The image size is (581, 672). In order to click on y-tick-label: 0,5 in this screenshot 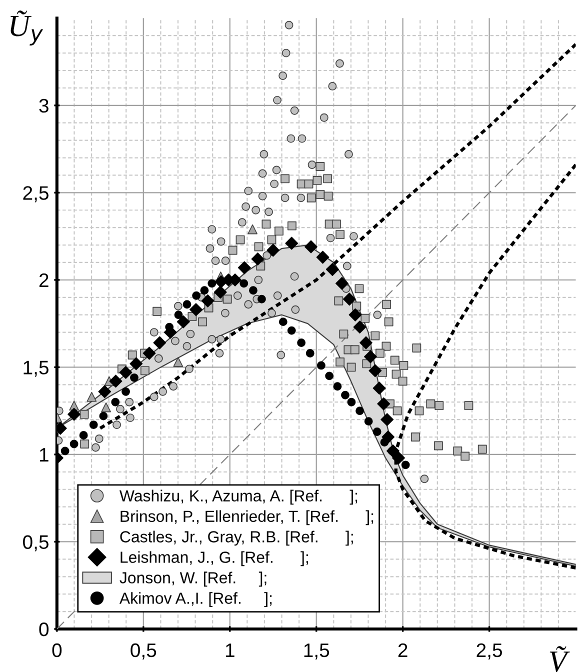, I will do `click(35, 543)`.